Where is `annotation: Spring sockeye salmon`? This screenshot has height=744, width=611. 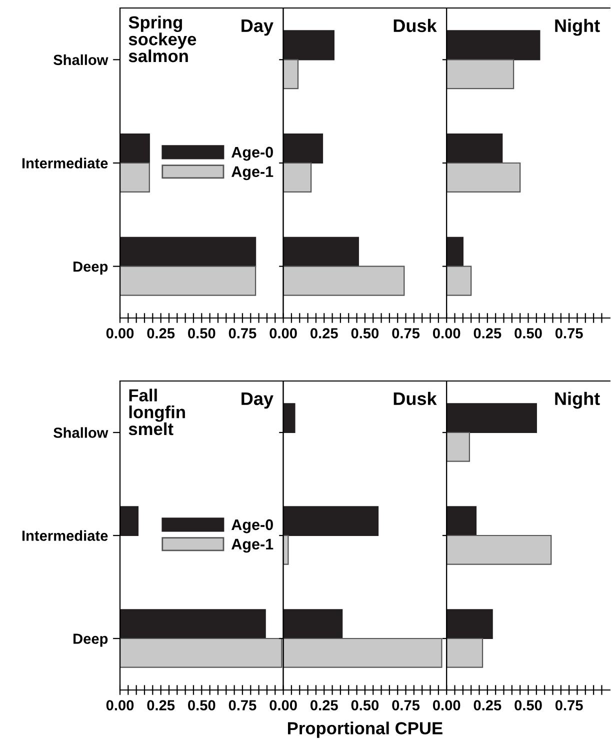
annotation: Spring sockeye salmon is located at coordinates (162, 39).